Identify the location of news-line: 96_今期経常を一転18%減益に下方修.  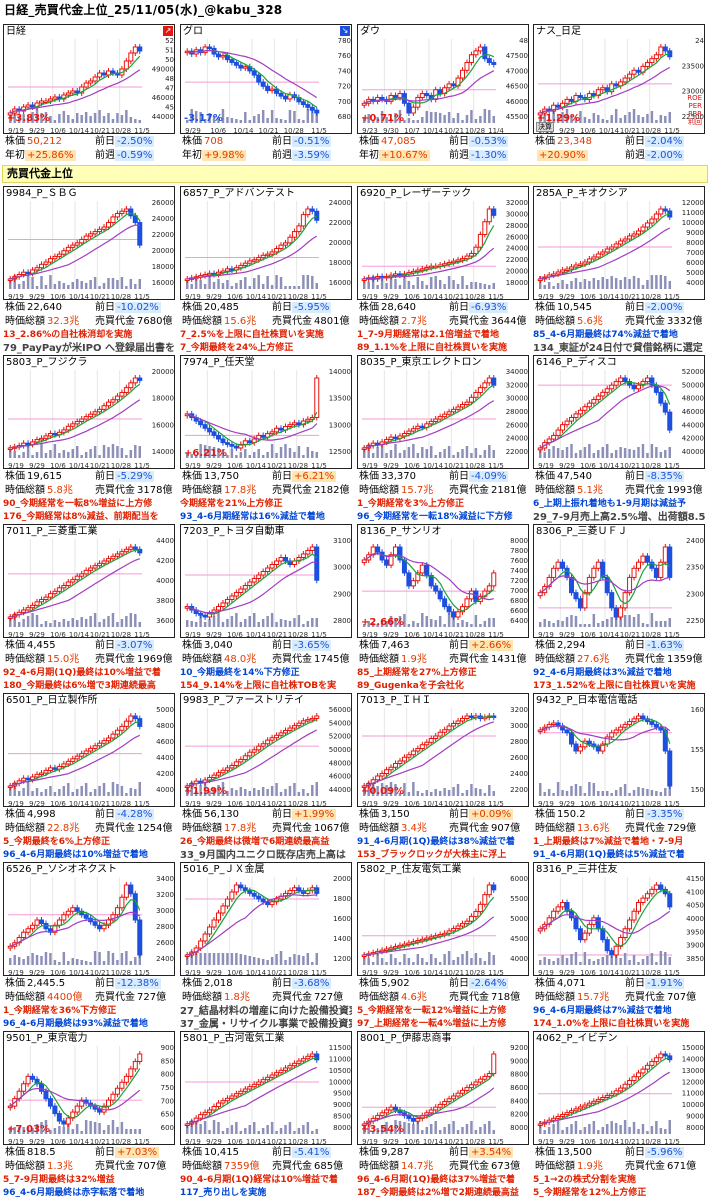
(435, 517).